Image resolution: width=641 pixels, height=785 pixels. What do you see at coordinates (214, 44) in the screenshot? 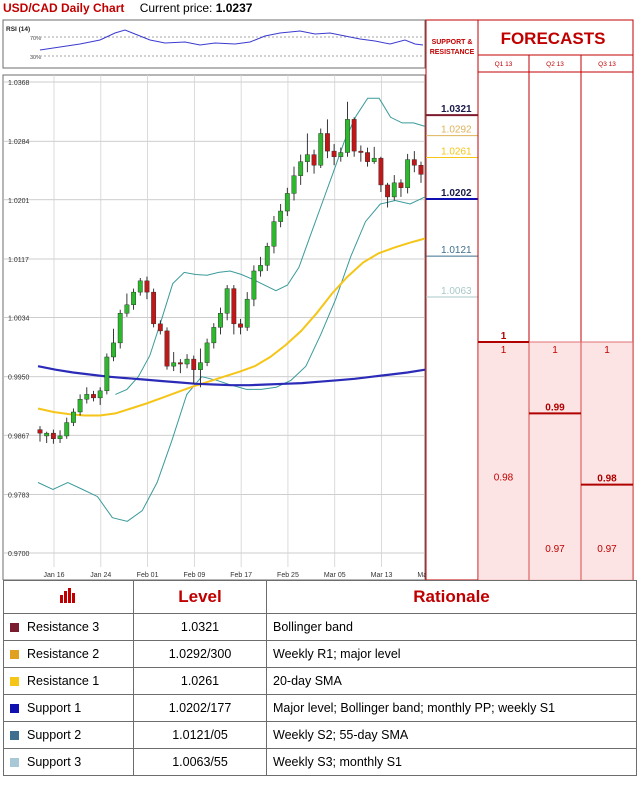
I see `rsi-panel: RSI (14) 70% 30%` at bounding box center [214, 44].